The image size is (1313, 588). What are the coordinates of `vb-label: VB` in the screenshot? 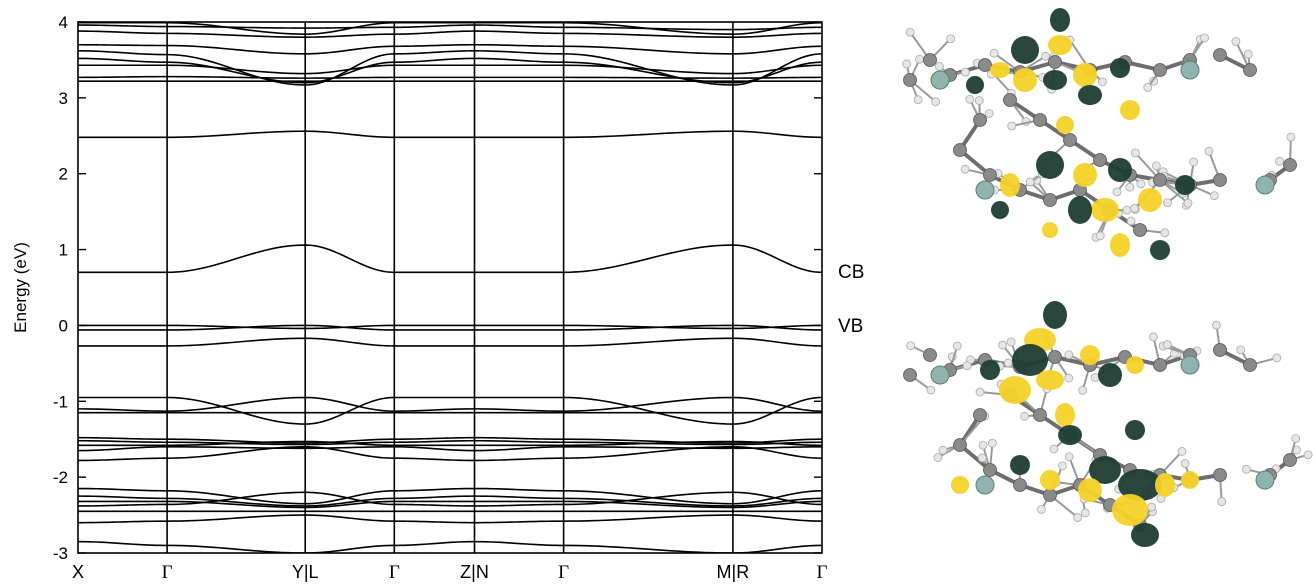 It's located at (850, 327).